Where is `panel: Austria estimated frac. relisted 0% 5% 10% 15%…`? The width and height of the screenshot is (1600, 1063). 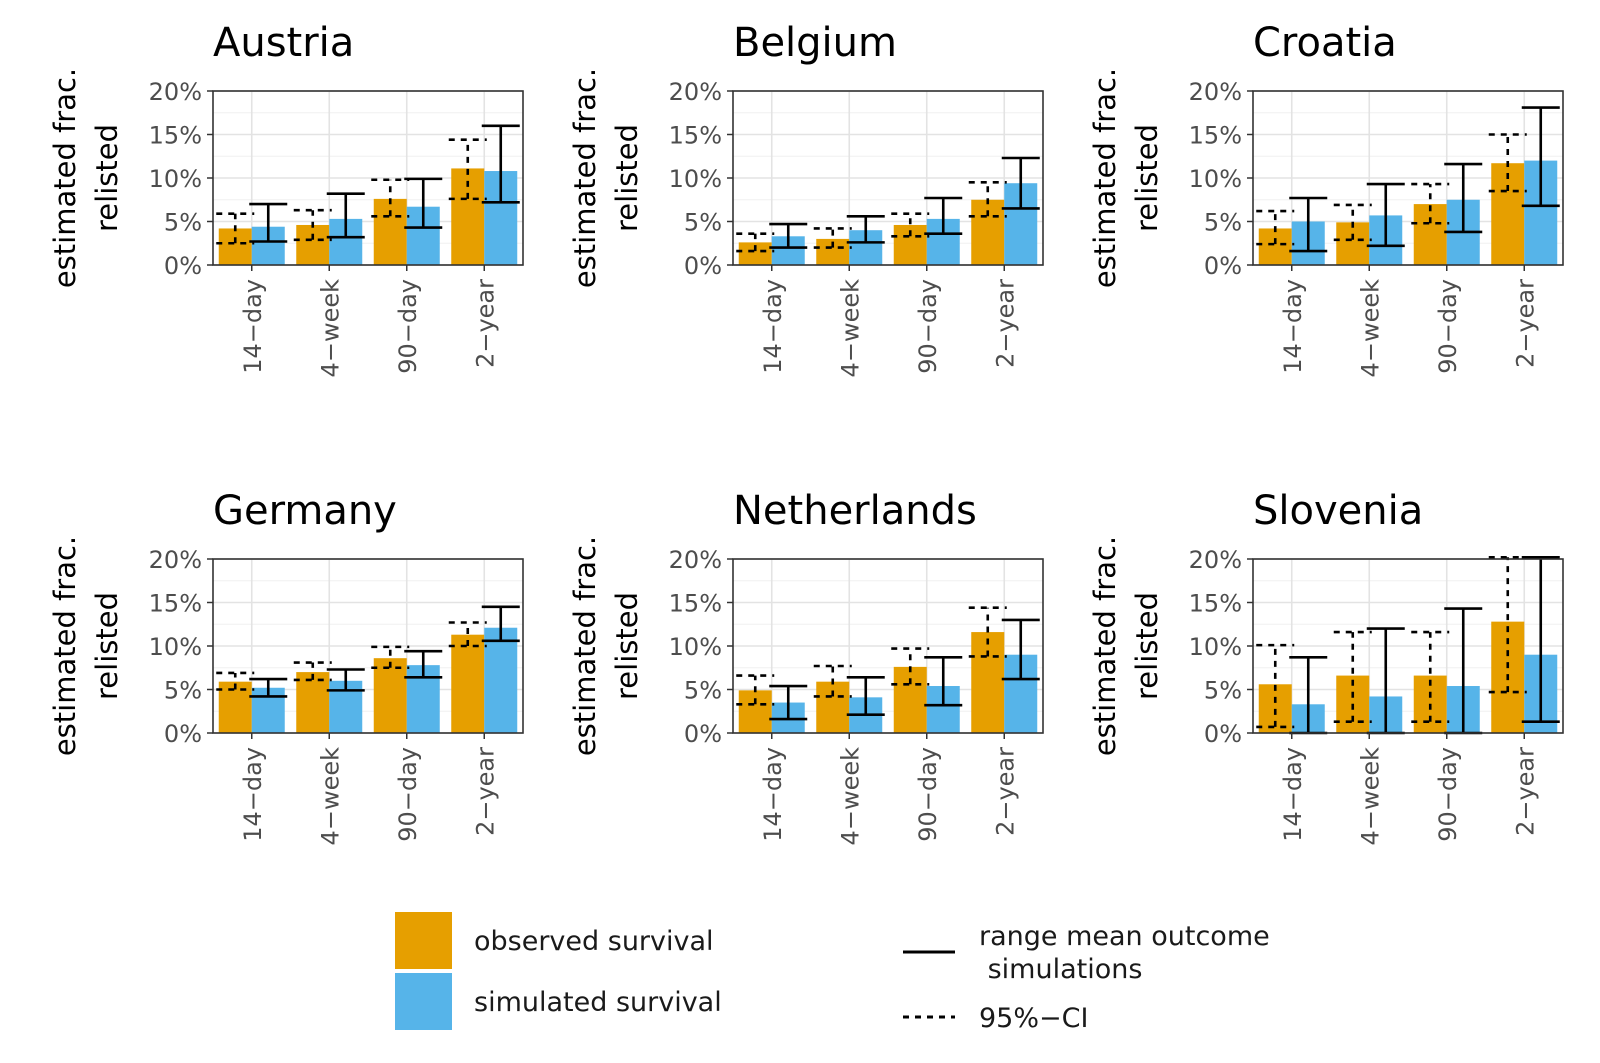 panel: Austria estimated frac. relisted 0% 5% 10% 15%… is located at coordinates (286, 199).